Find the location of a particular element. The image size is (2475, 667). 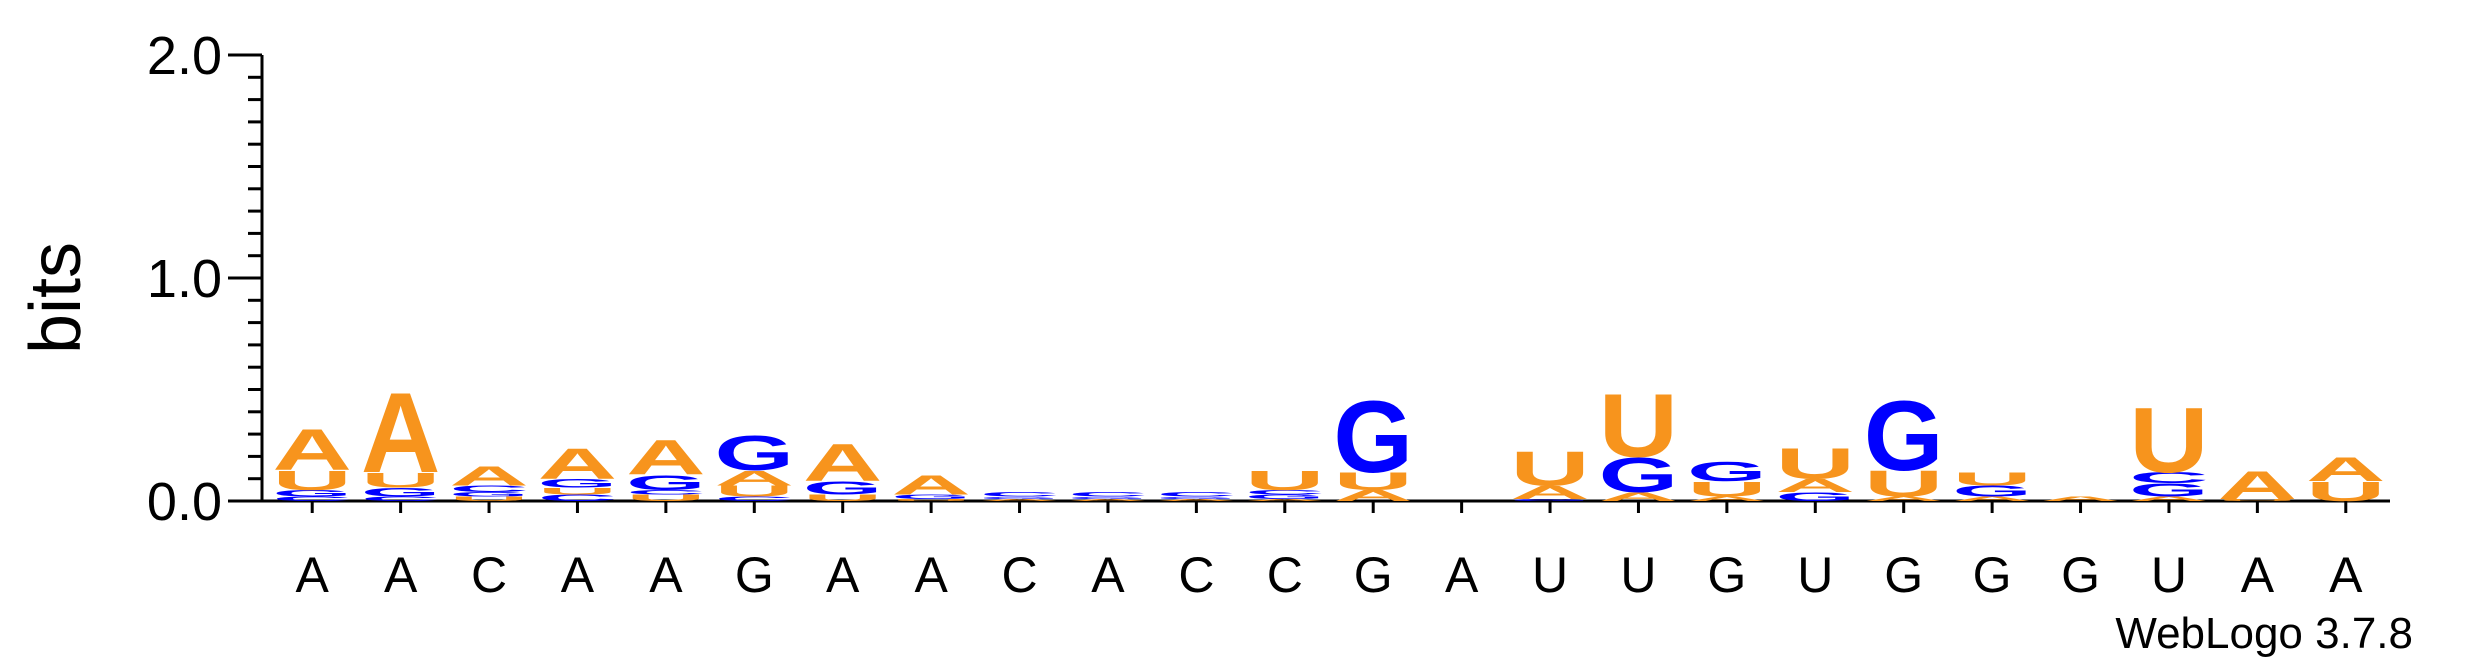

weblogo-credit: WebLogo 3.7.8 is located at coordinates (2264, 633).